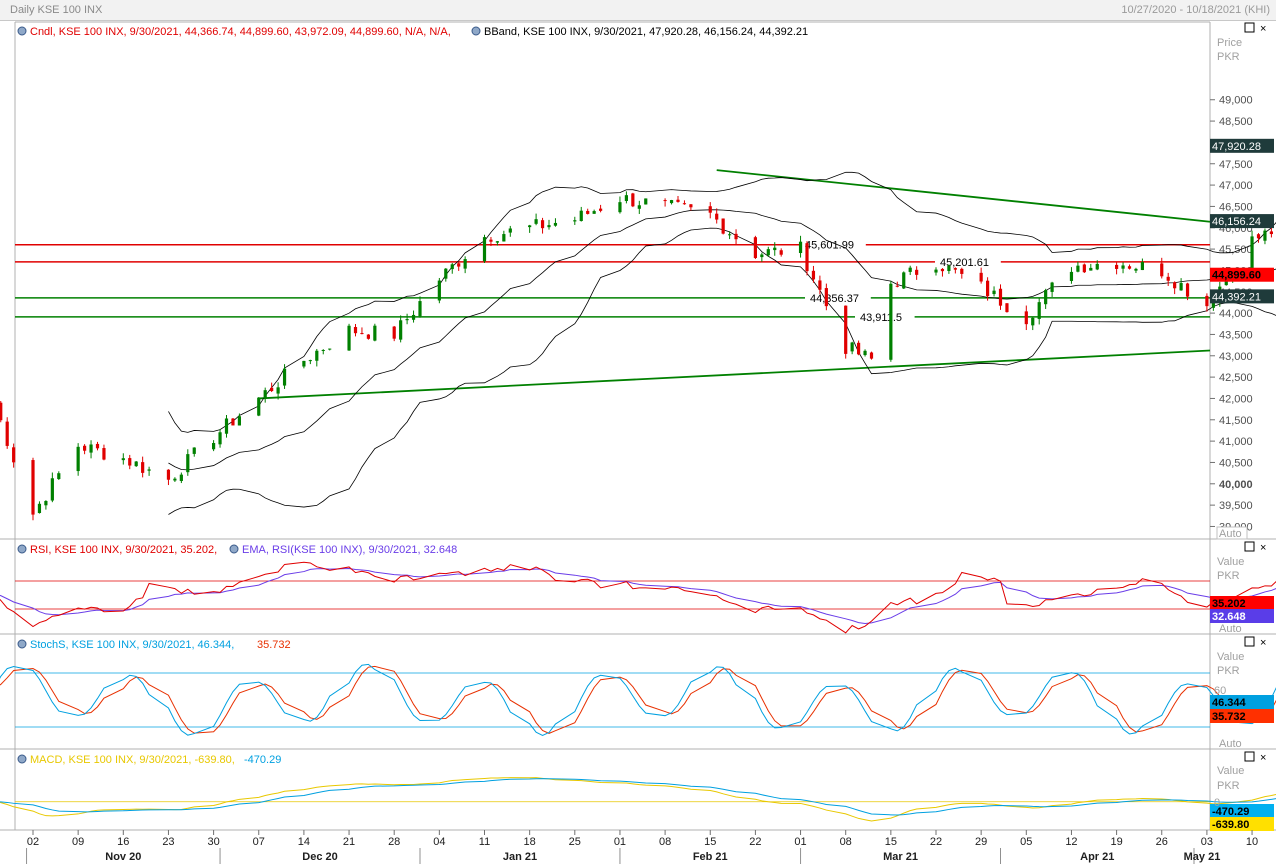 The width and height of the screenshot is (1276, 867). Describe the element at coordinates (1230, 812) in the screenshot. I see `last-value-text: -470.29` at that location.